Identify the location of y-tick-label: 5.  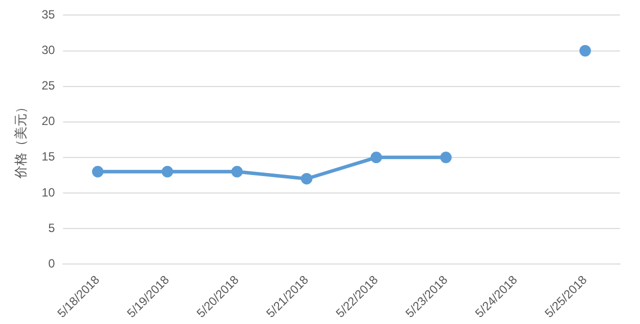
(52, 227).